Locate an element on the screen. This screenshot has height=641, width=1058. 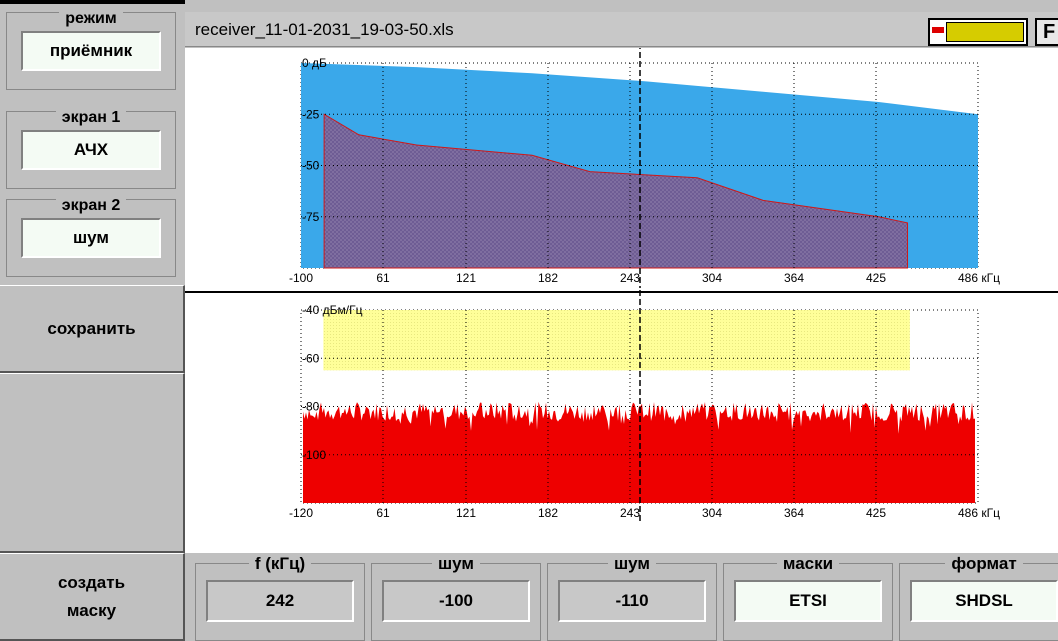
freq-value: 242 is located at coordinates (280, 601).